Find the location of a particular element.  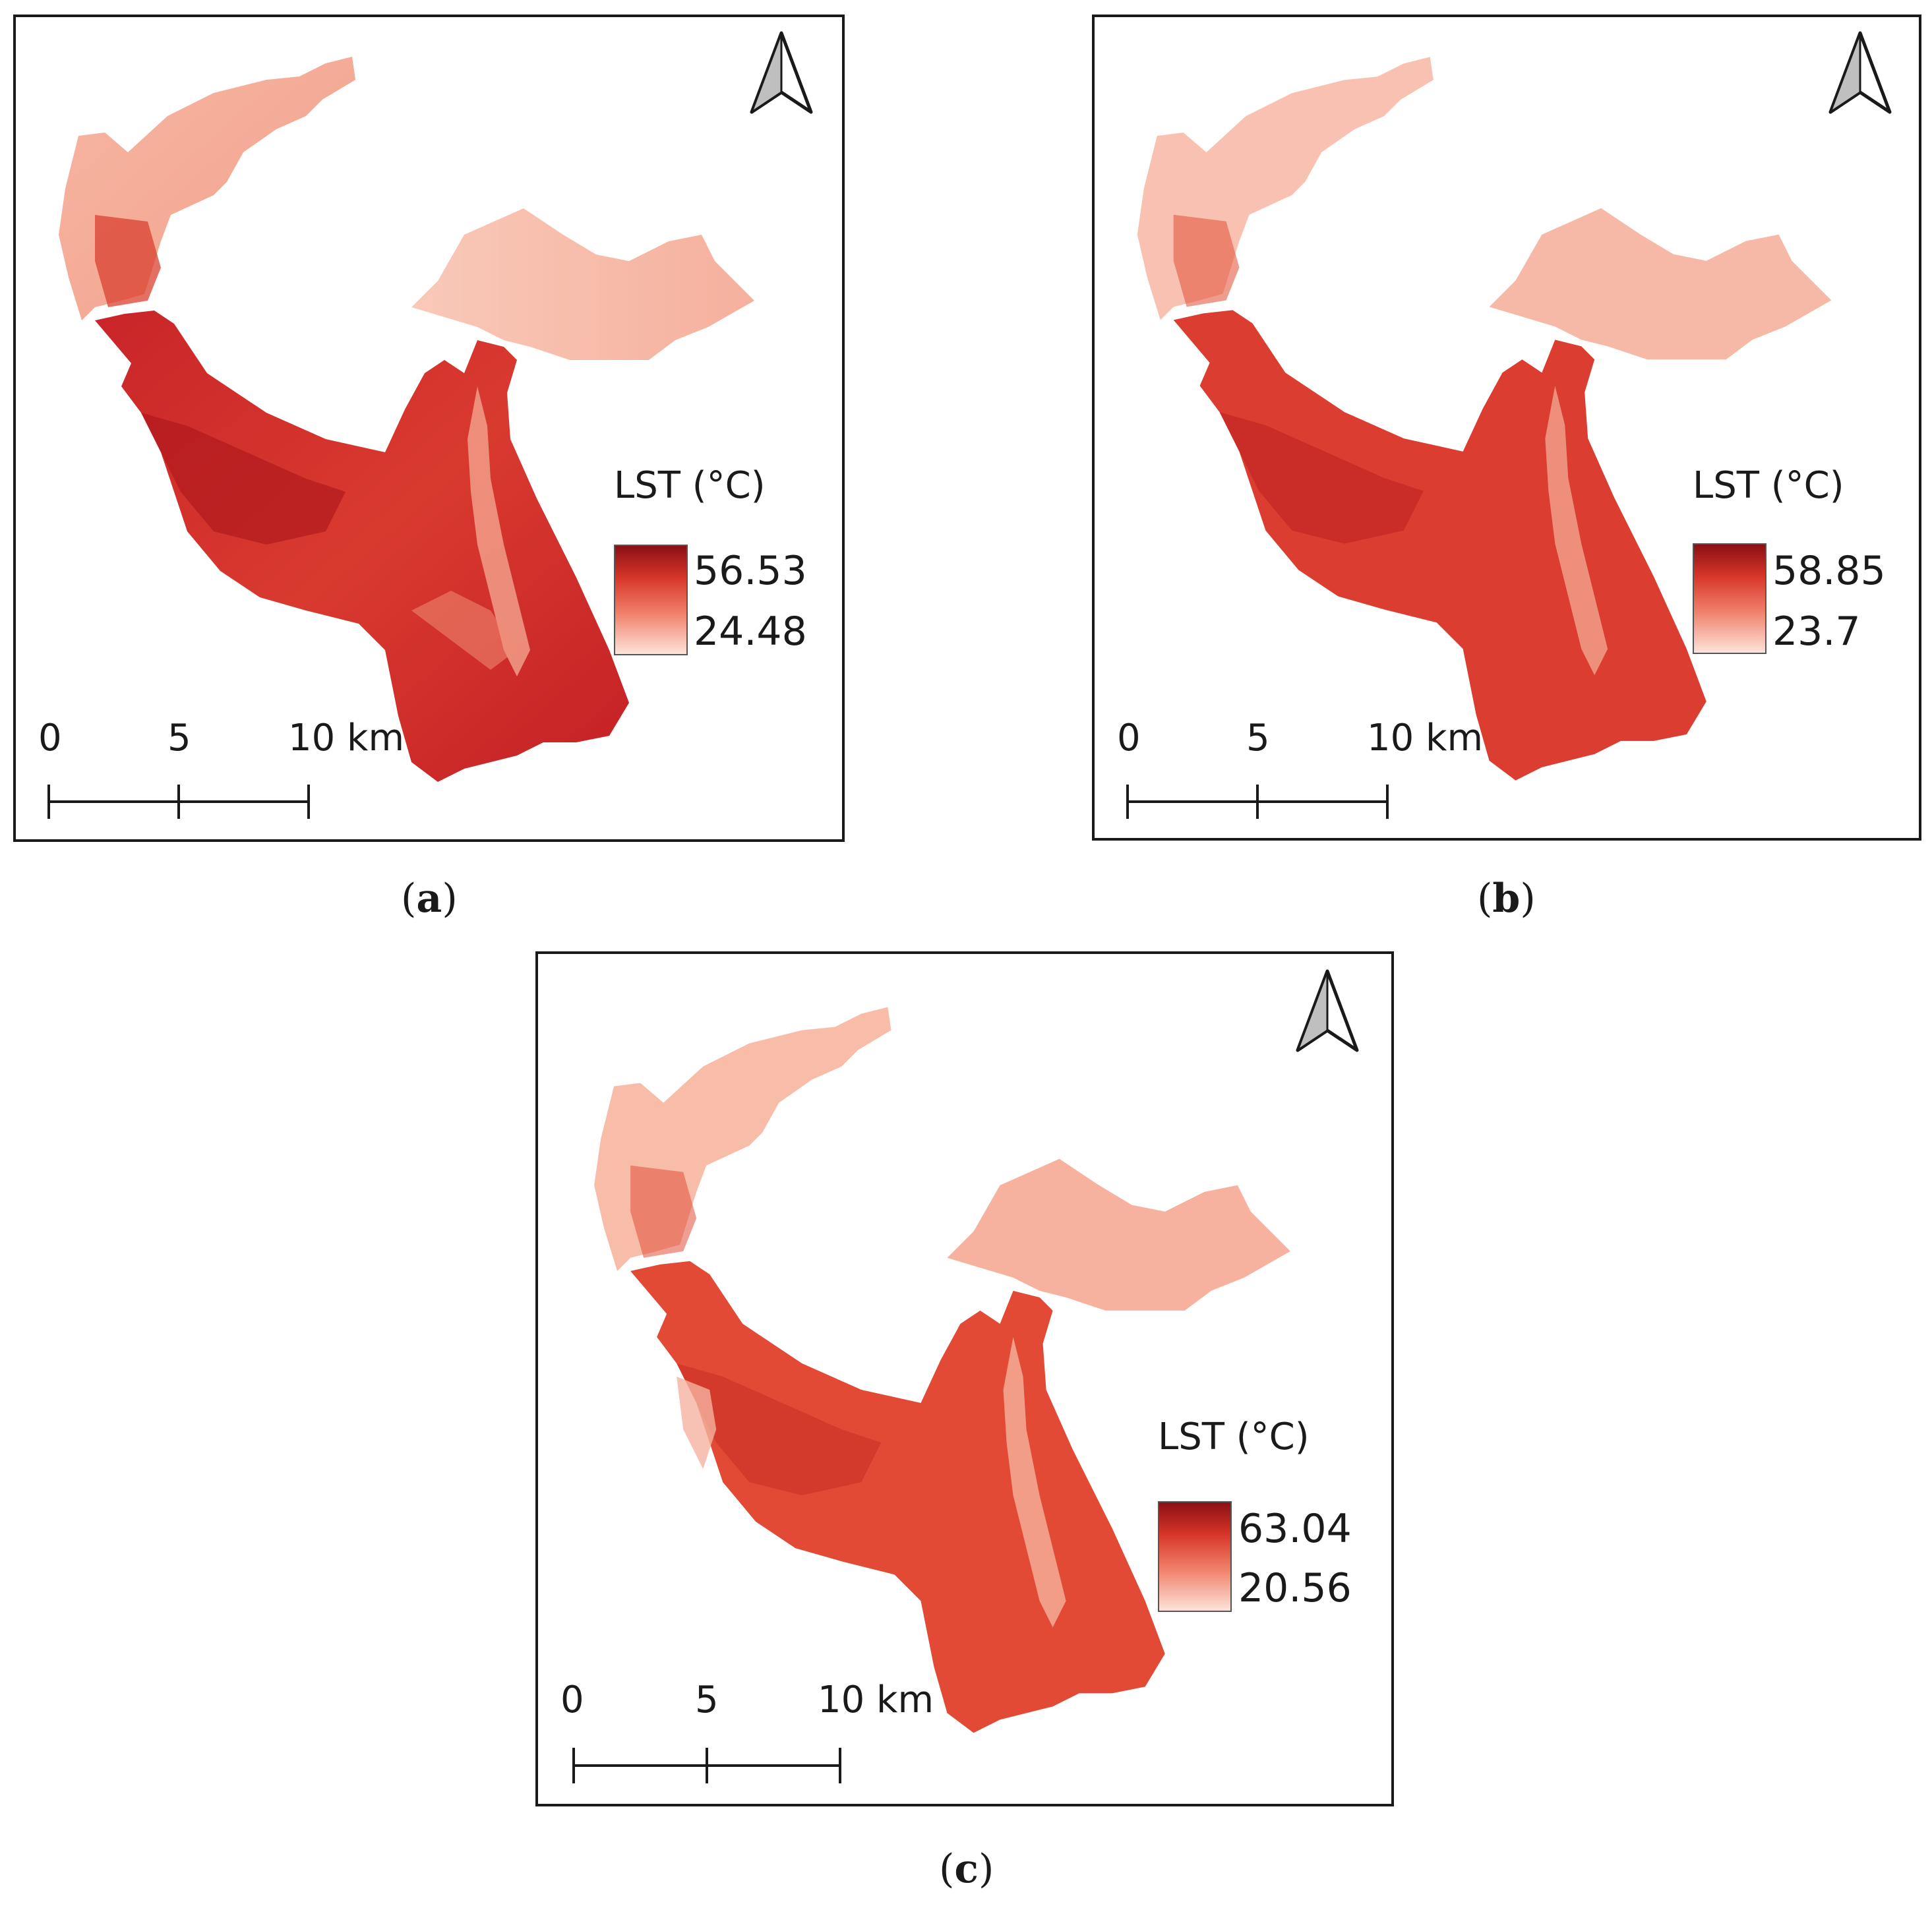

legend-min-value: 23.7 is located at coordinates (1817, 632).